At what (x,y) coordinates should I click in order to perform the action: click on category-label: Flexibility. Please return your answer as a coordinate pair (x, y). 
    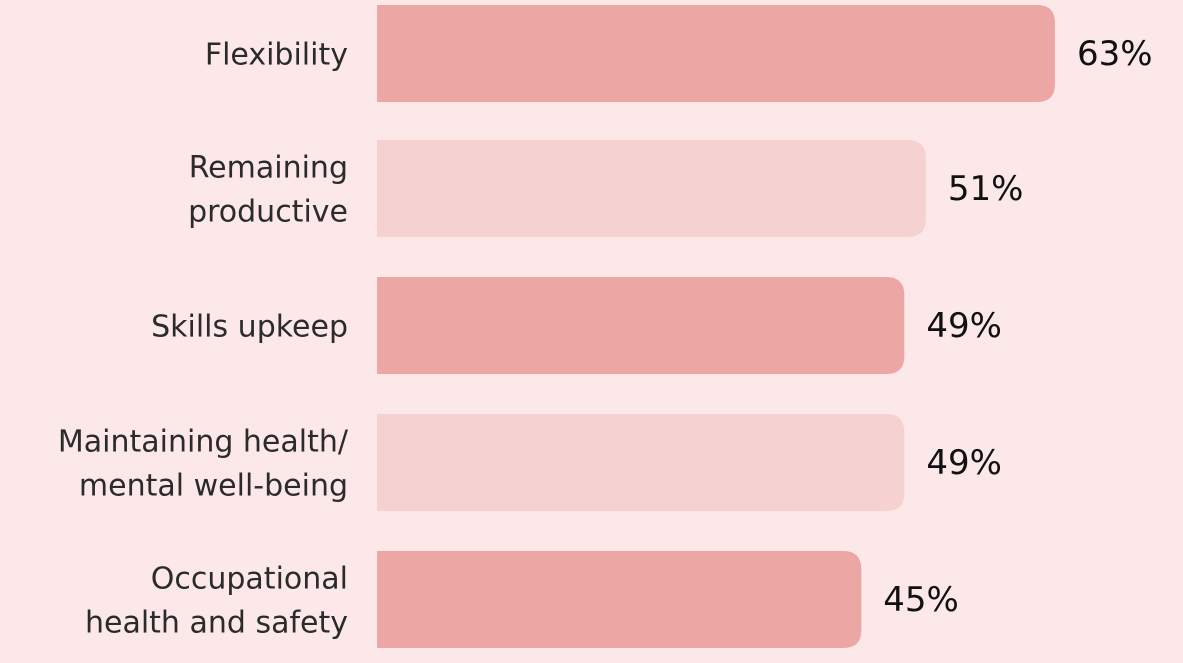
    Looking at the image, I should click on (276, 55).